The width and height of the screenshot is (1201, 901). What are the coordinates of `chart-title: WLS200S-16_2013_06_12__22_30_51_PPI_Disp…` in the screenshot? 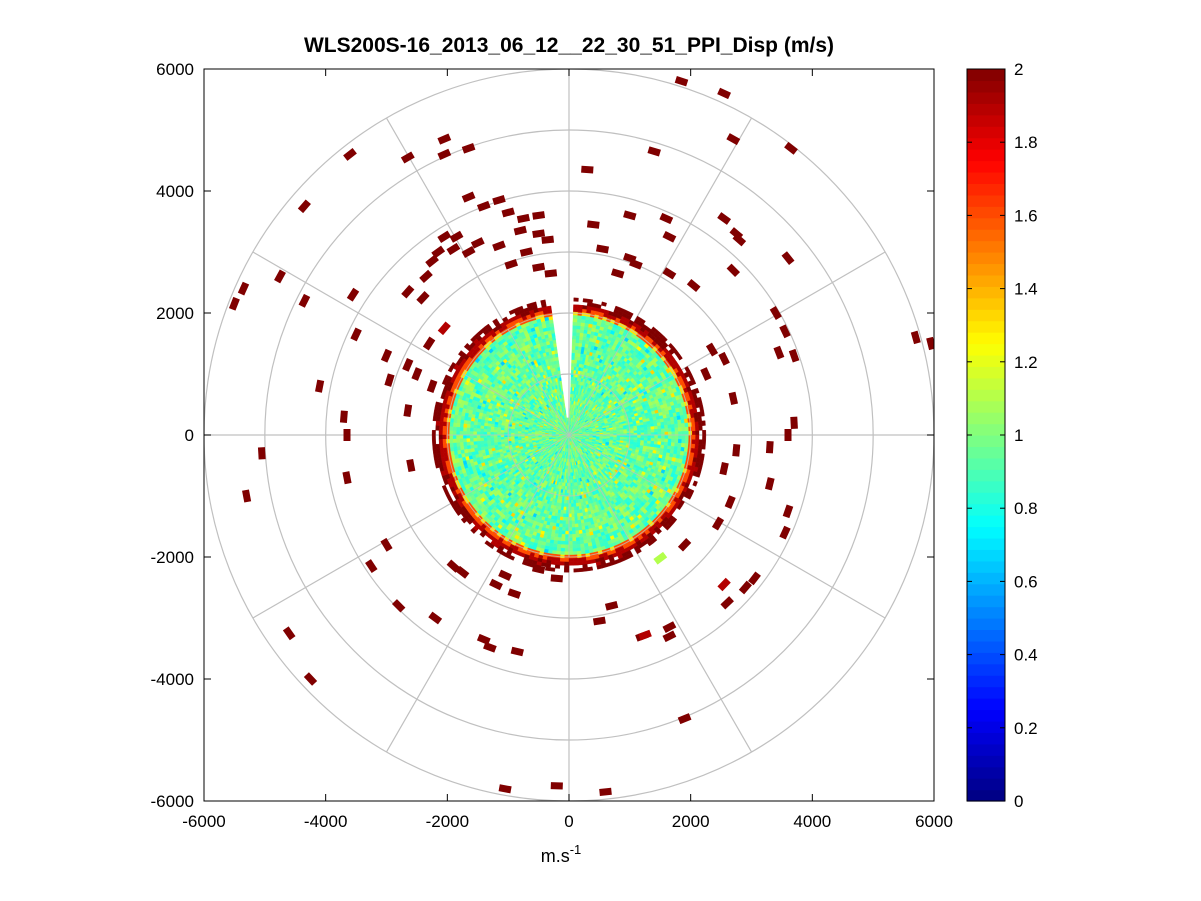 It's located at (569, 45).